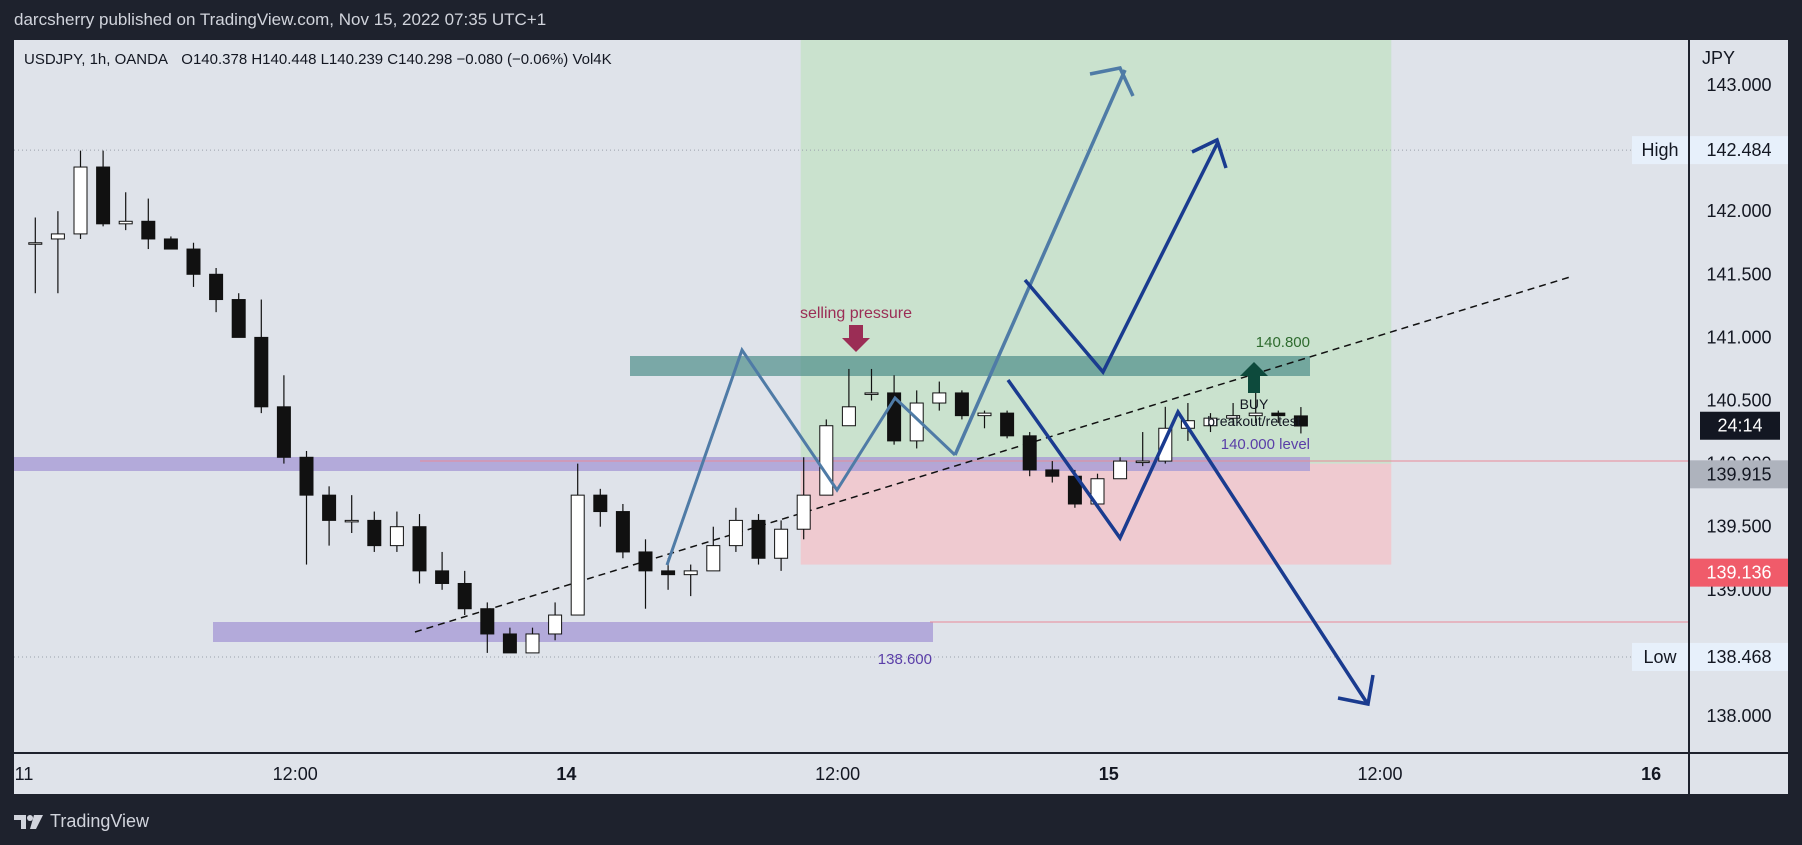 The image size is (1802, 845). I want to click on price-tick-label: 138.000, so click(1738, 716).